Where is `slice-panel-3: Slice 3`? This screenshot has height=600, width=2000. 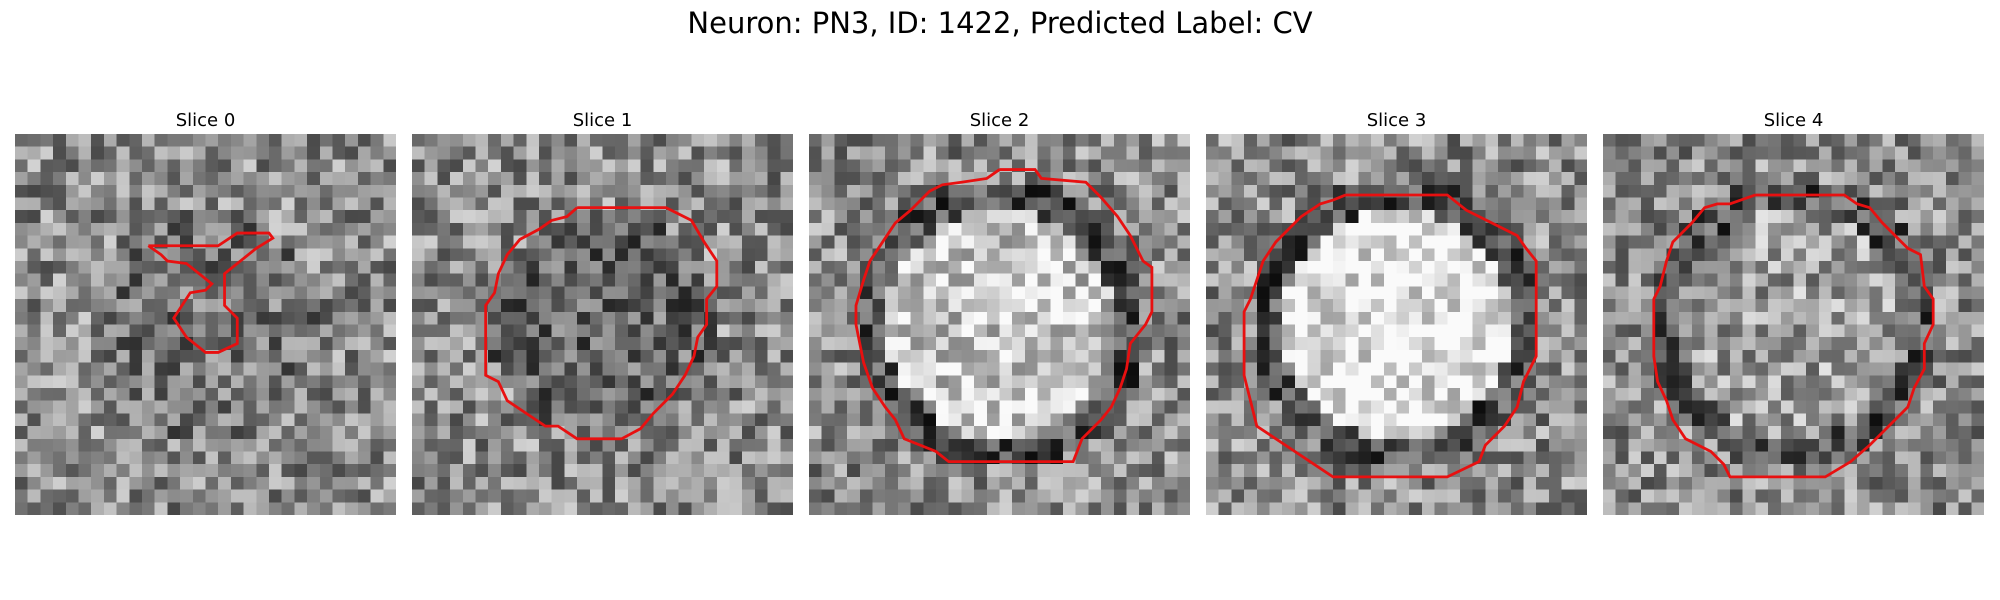
slice-panel-3: Slice 3 is located at coordinates (1396, 311).